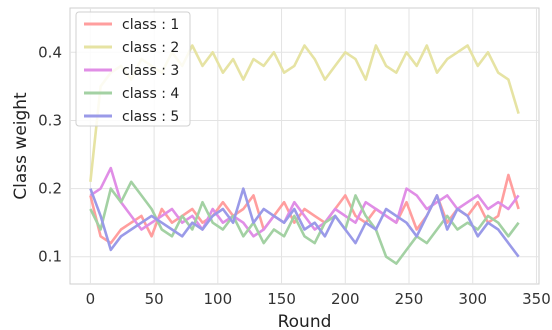 This screenshot has height=330, width=552. Describe the element at coordinates (536, 299) in the screenshot. I see `x-tick-label: 350` at that location.